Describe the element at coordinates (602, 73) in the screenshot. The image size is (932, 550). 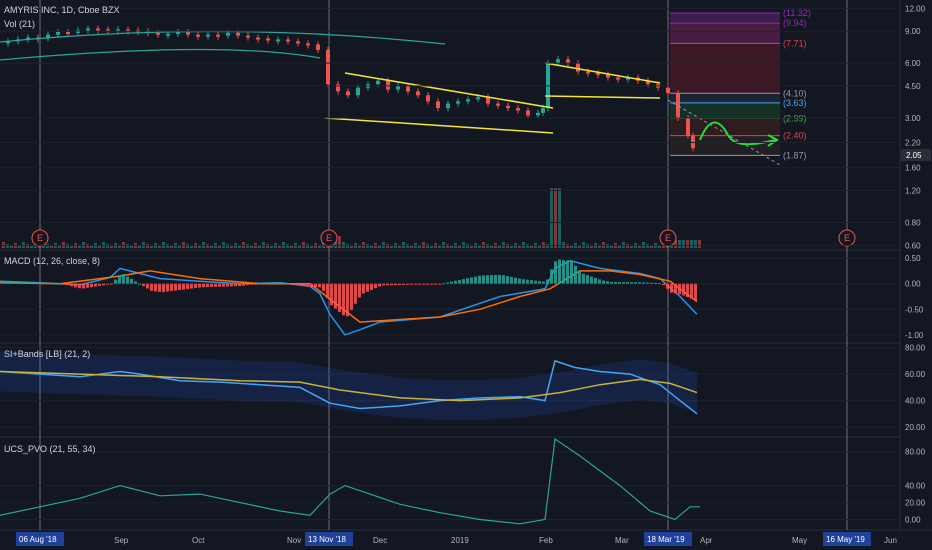
I see `trendline-flag-upper` at that location.